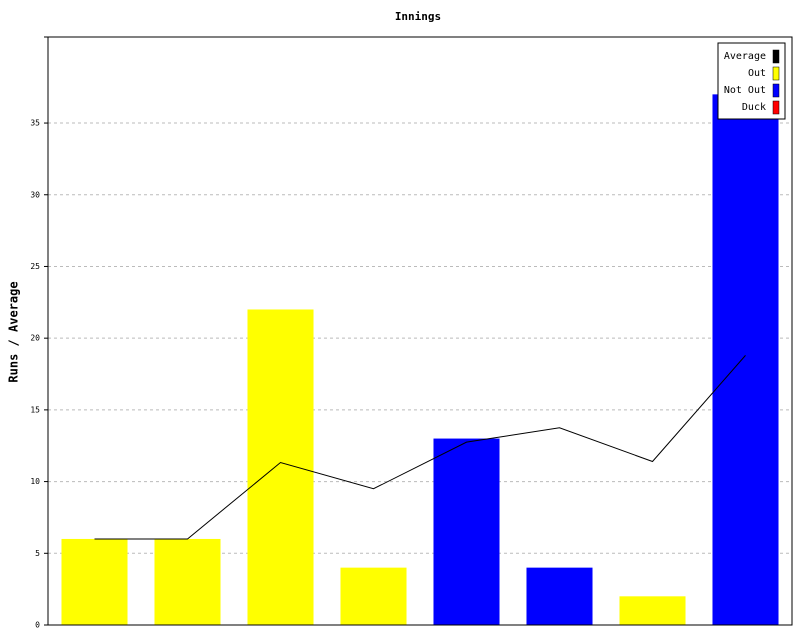 This screenshot has height=640, width=800. I want to click on y-tick-label: 5, so click(37, 553).